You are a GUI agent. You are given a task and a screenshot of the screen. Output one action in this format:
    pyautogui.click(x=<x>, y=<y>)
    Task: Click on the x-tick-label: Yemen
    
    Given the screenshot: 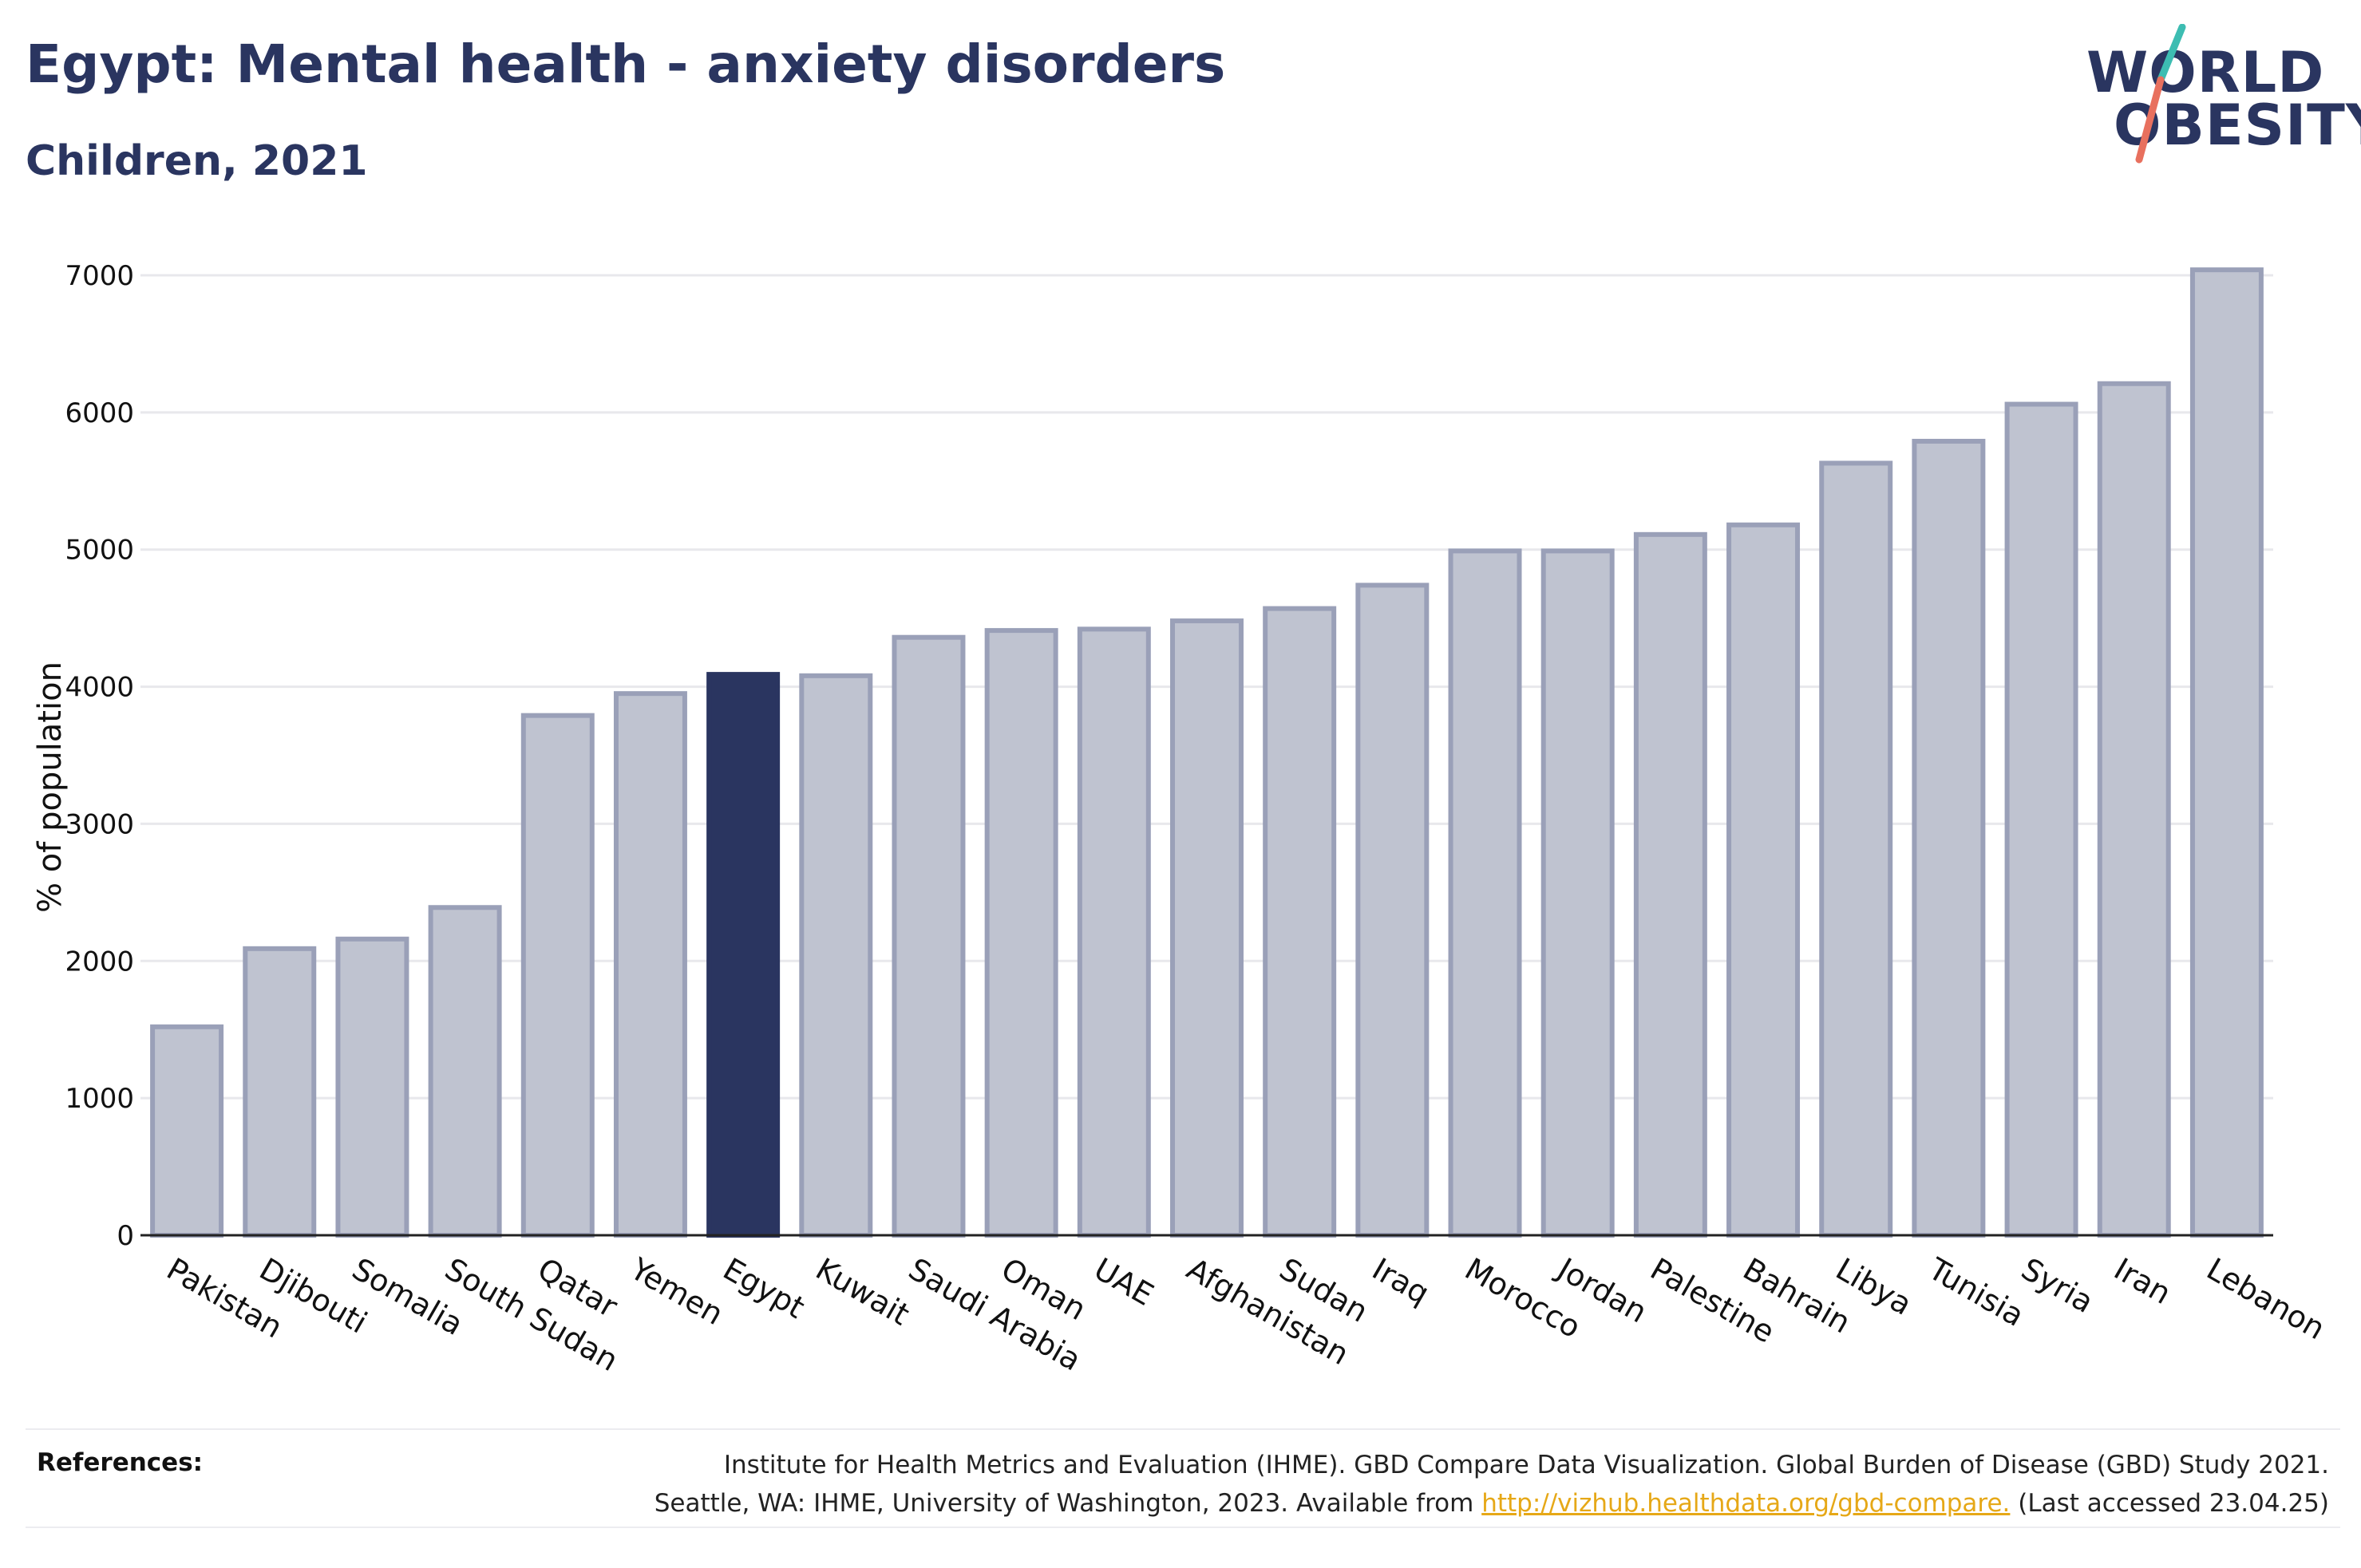 What is the action you would take?
    pyautogui.click(x=677, y=1291)
    